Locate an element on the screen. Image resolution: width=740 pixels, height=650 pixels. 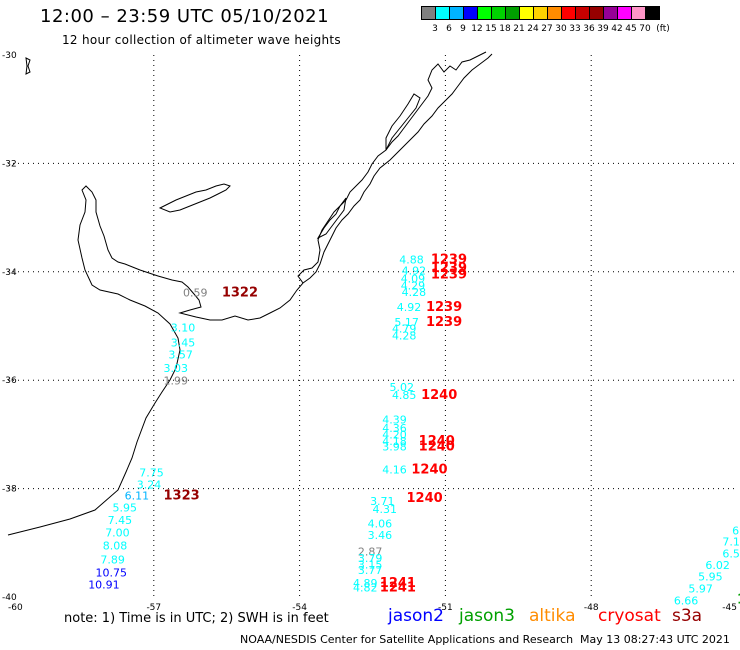
wave-height-value: 0.59 is located at coordinates (195, 293).